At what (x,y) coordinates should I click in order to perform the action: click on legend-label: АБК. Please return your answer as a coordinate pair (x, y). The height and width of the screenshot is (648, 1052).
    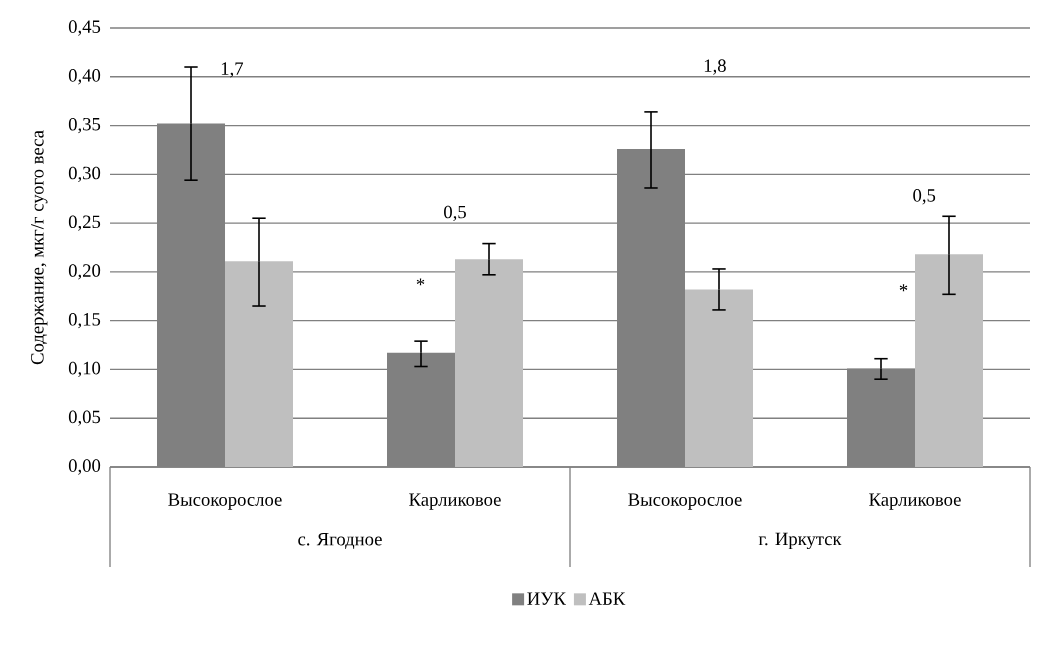
    Looking at the image, I should click on (607, 598).